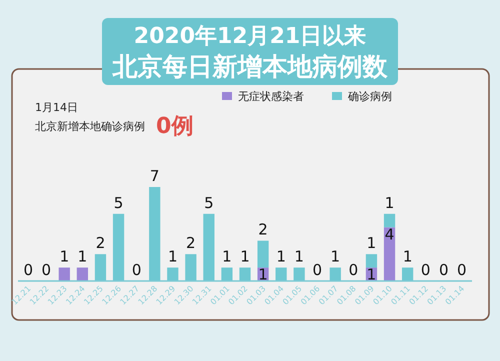  Describe the element at coordinates (155, 176) in the screenshot. I see `data-label: 7` at that location.